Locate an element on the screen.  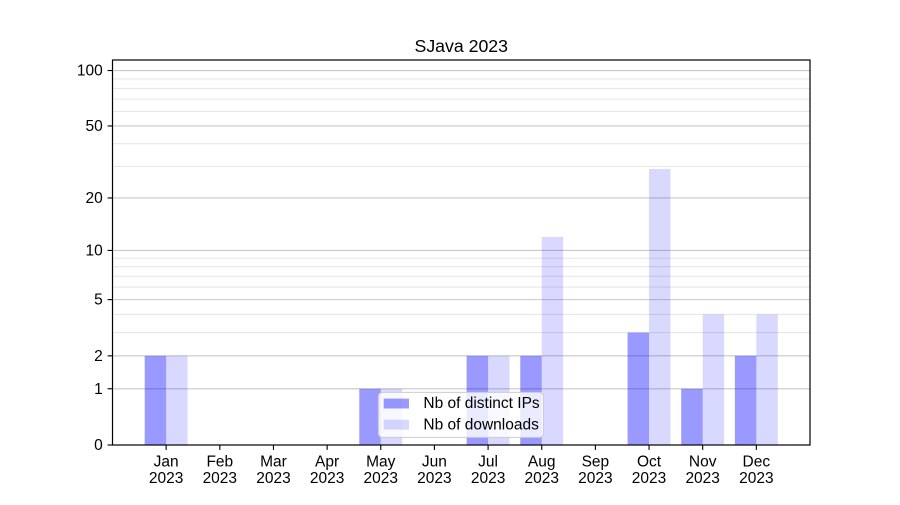
svg-text: Apr is located at coordinates (327, 462).